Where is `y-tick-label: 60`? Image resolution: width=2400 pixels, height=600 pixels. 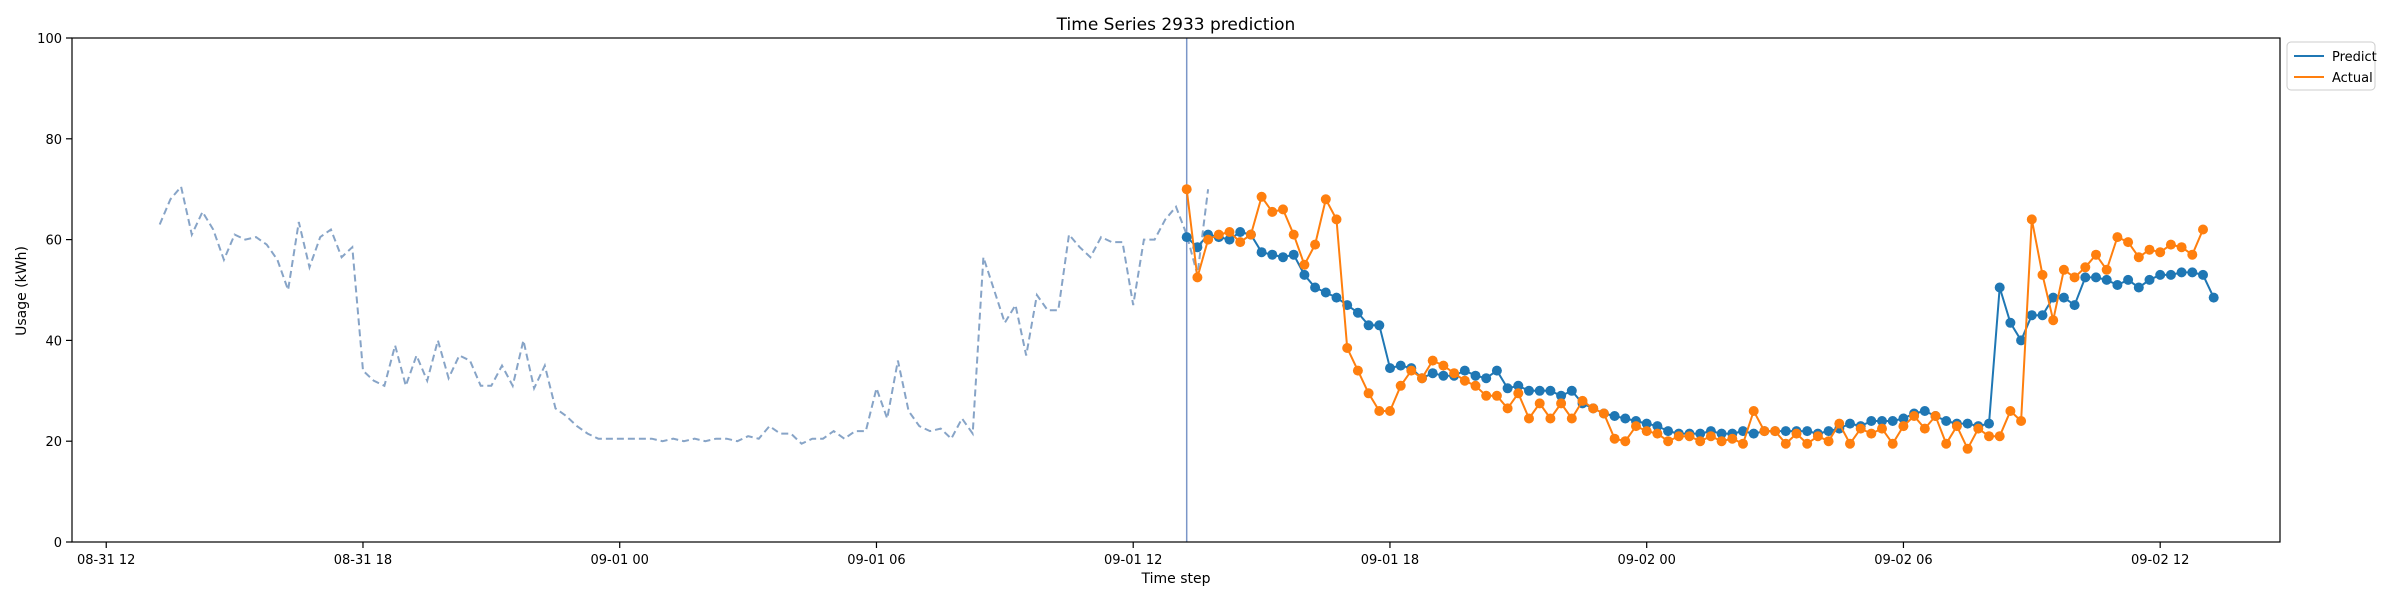 y-tick-label: 60 is located at coordinates (53, 241).